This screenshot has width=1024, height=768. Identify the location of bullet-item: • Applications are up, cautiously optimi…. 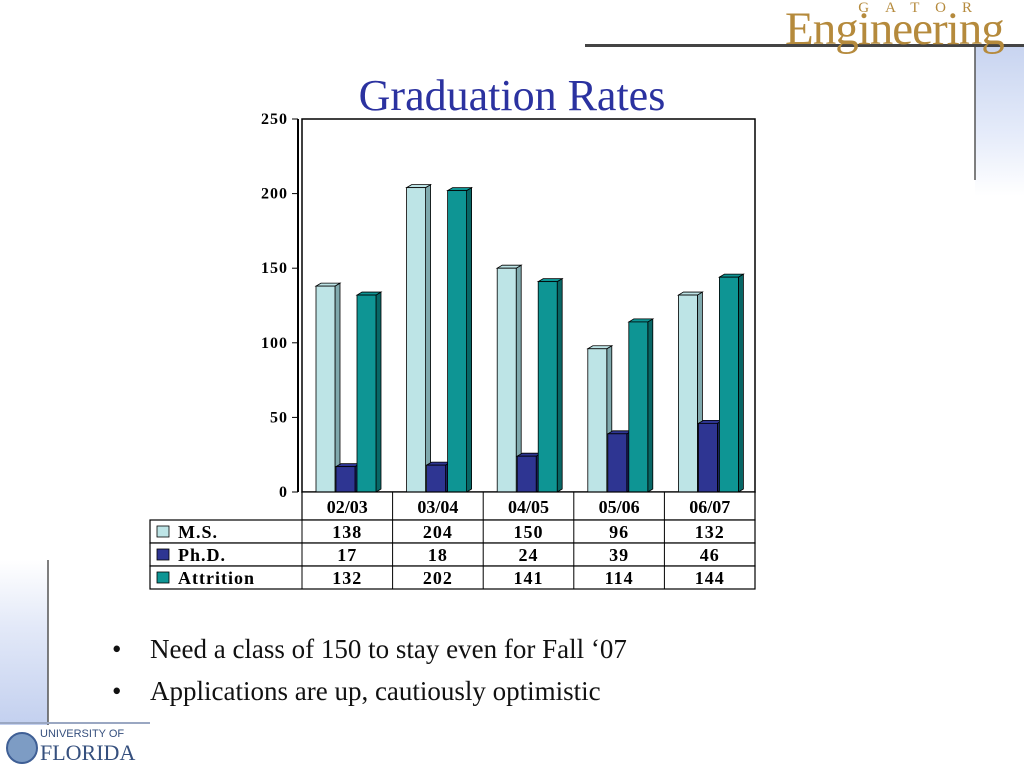
(512, 691).